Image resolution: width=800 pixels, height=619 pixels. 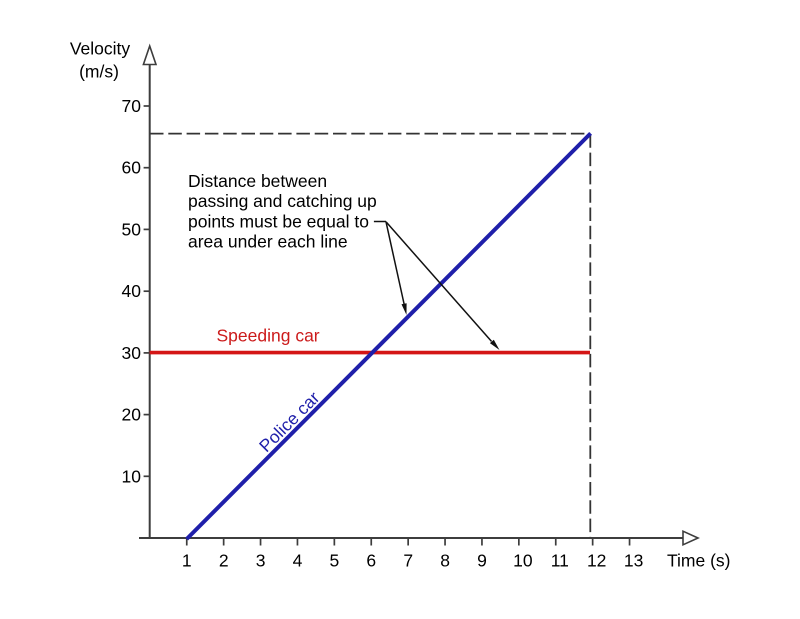 What do you see at coordinates (224, 561) in the screenshot?
I see `svg-text: 2` at bounding box center [224, 561].